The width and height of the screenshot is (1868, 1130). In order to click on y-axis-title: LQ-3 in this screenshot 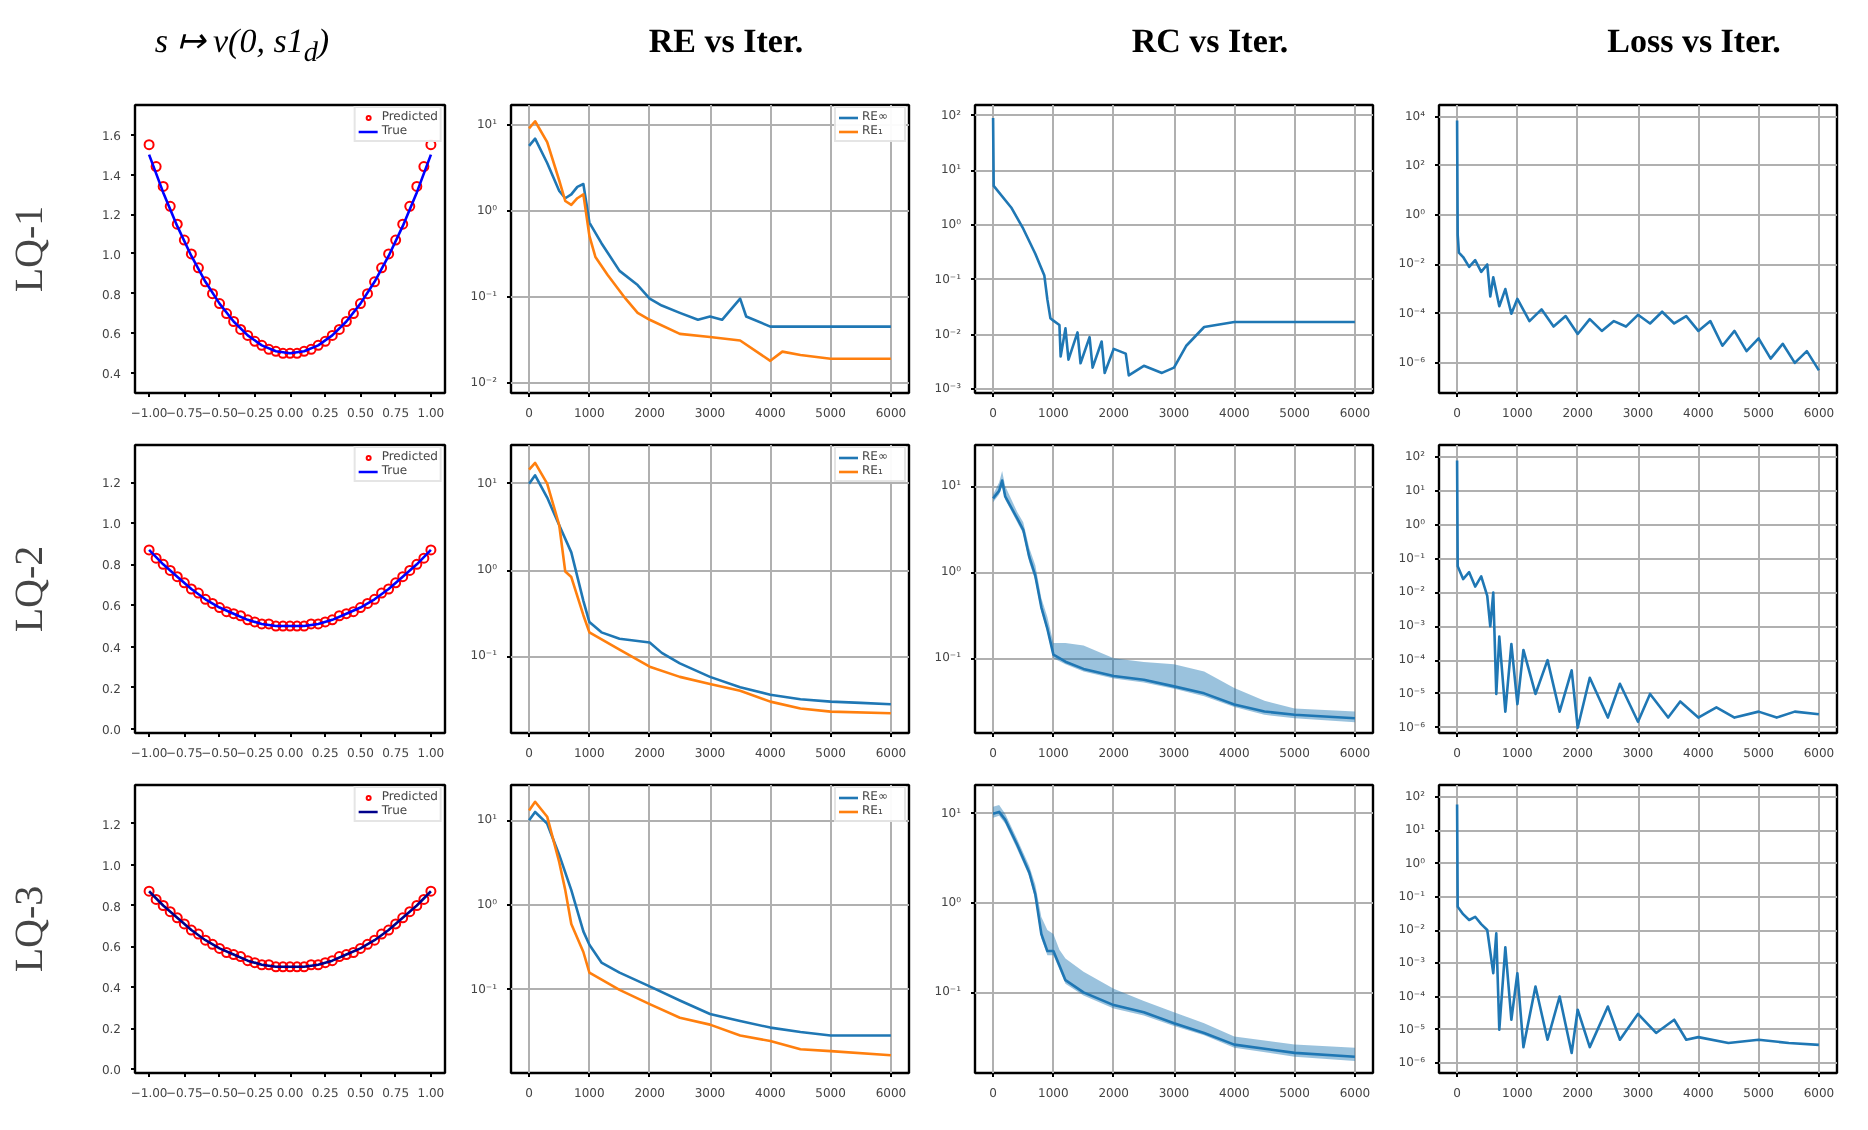, I will do `click(29, 929)`.